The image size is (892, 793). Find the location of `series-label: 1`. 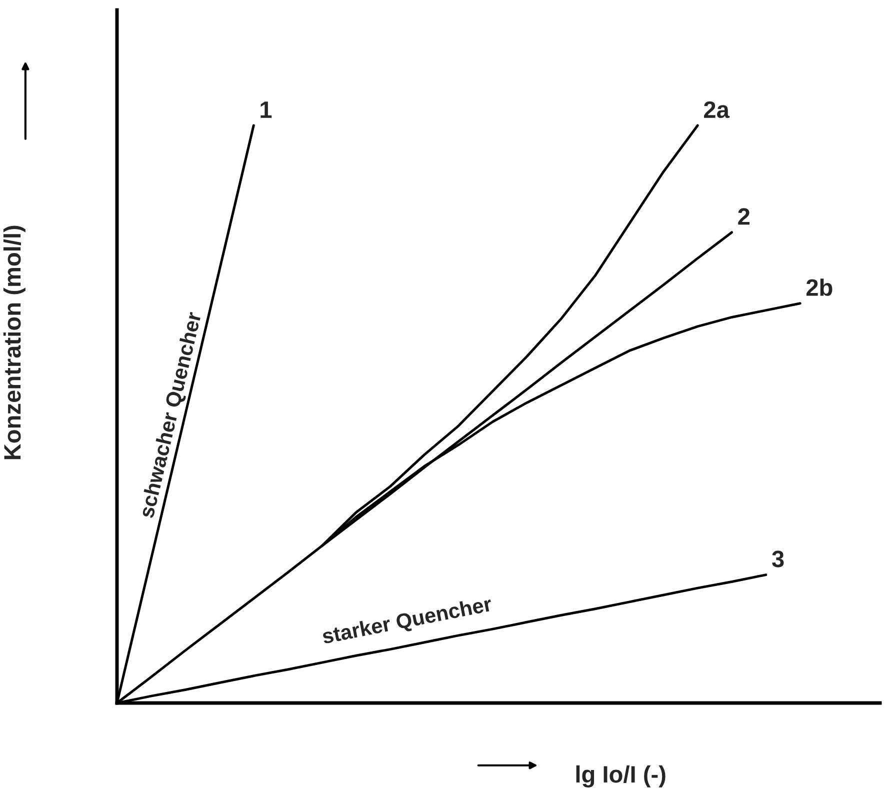

series-label: 1 is located at coordinates (266, 110).